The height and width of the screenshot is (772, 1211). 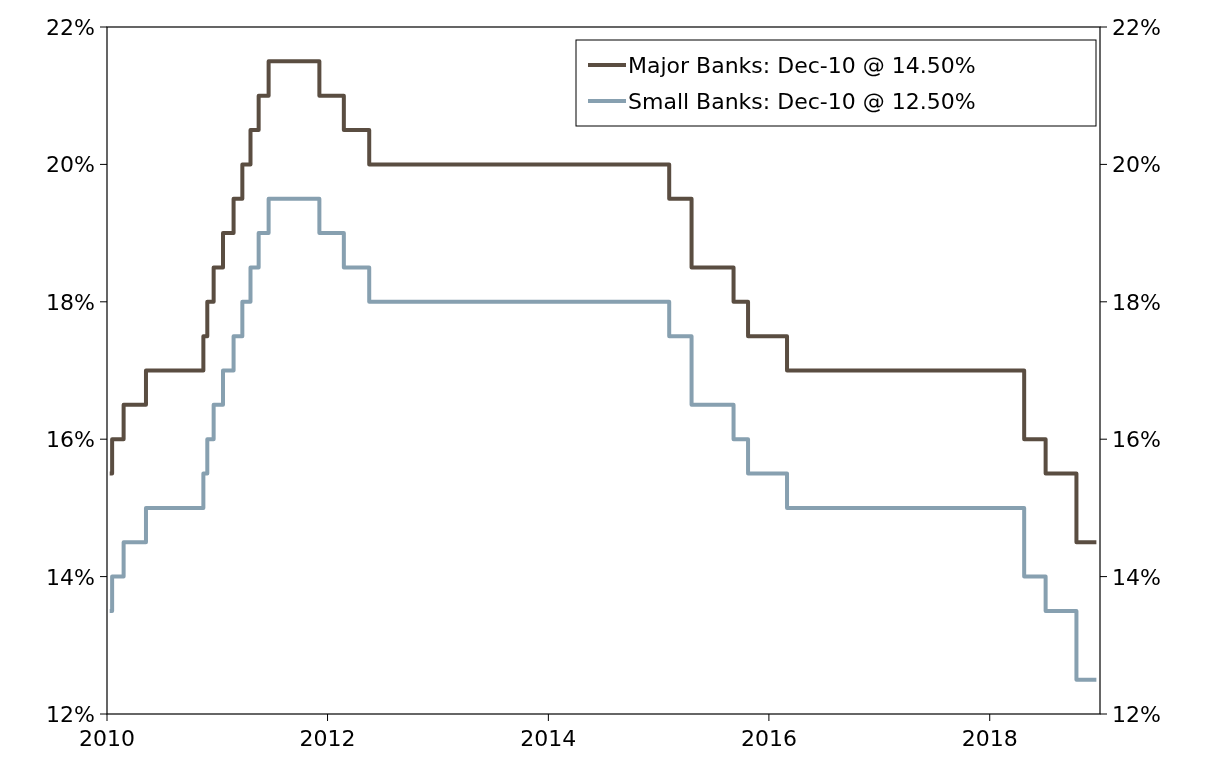 What do you see at coordinates (70, 27) in the screenshot?
I see `y-tick-label: 22%` at bounding box center [70, 27].